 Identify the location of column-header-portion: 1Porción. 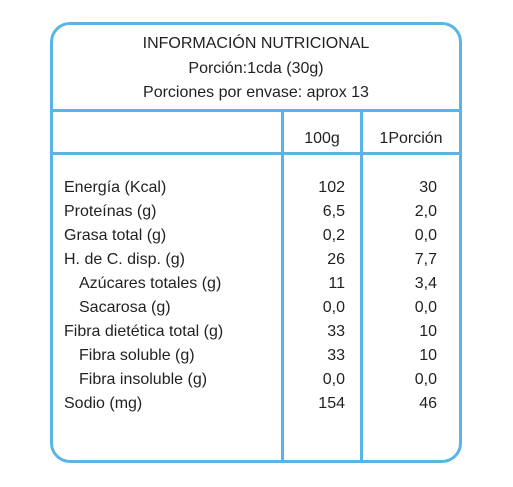
(411, 138).